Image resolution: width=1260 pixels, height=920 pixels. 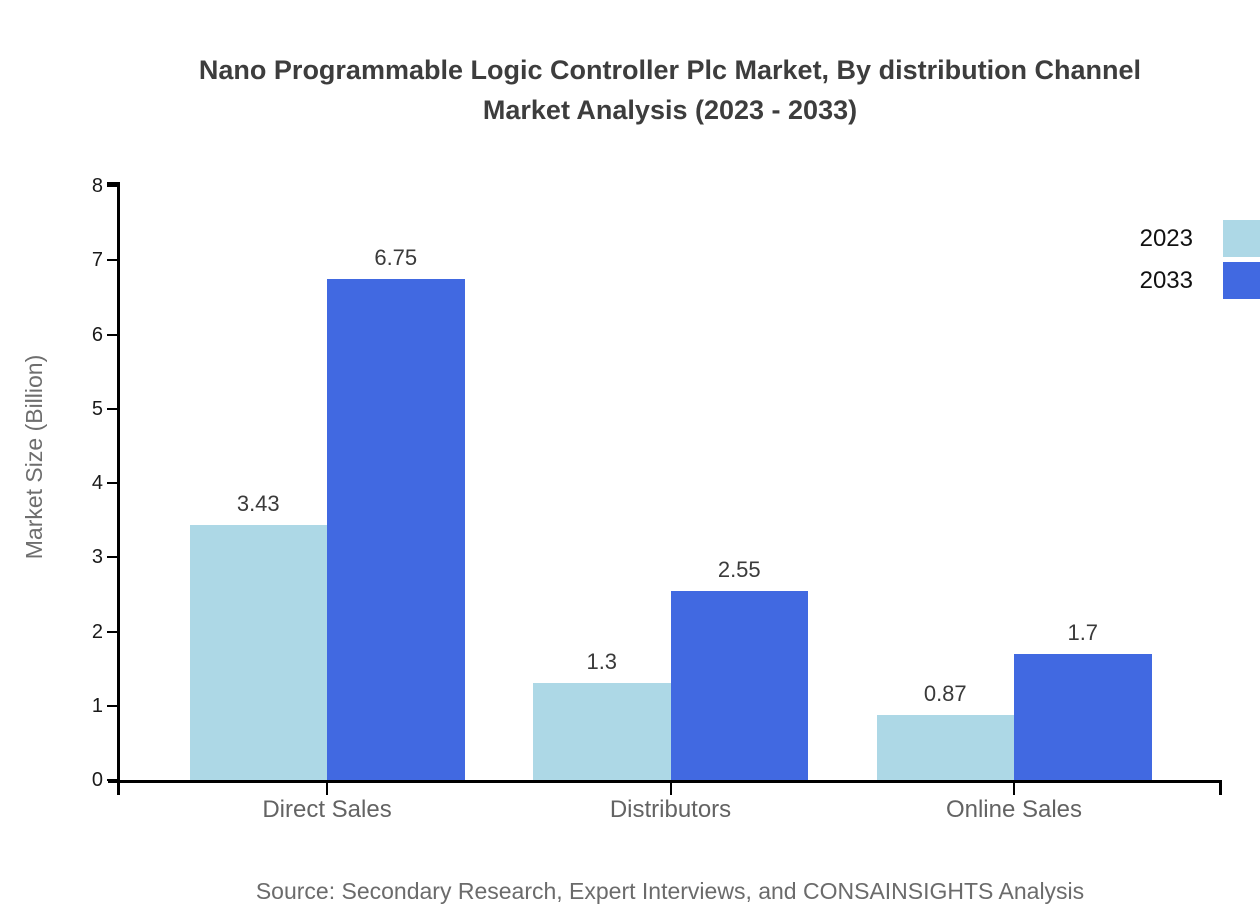 I want to click on legend-swatch-2023, so click(x=1241, y=238).